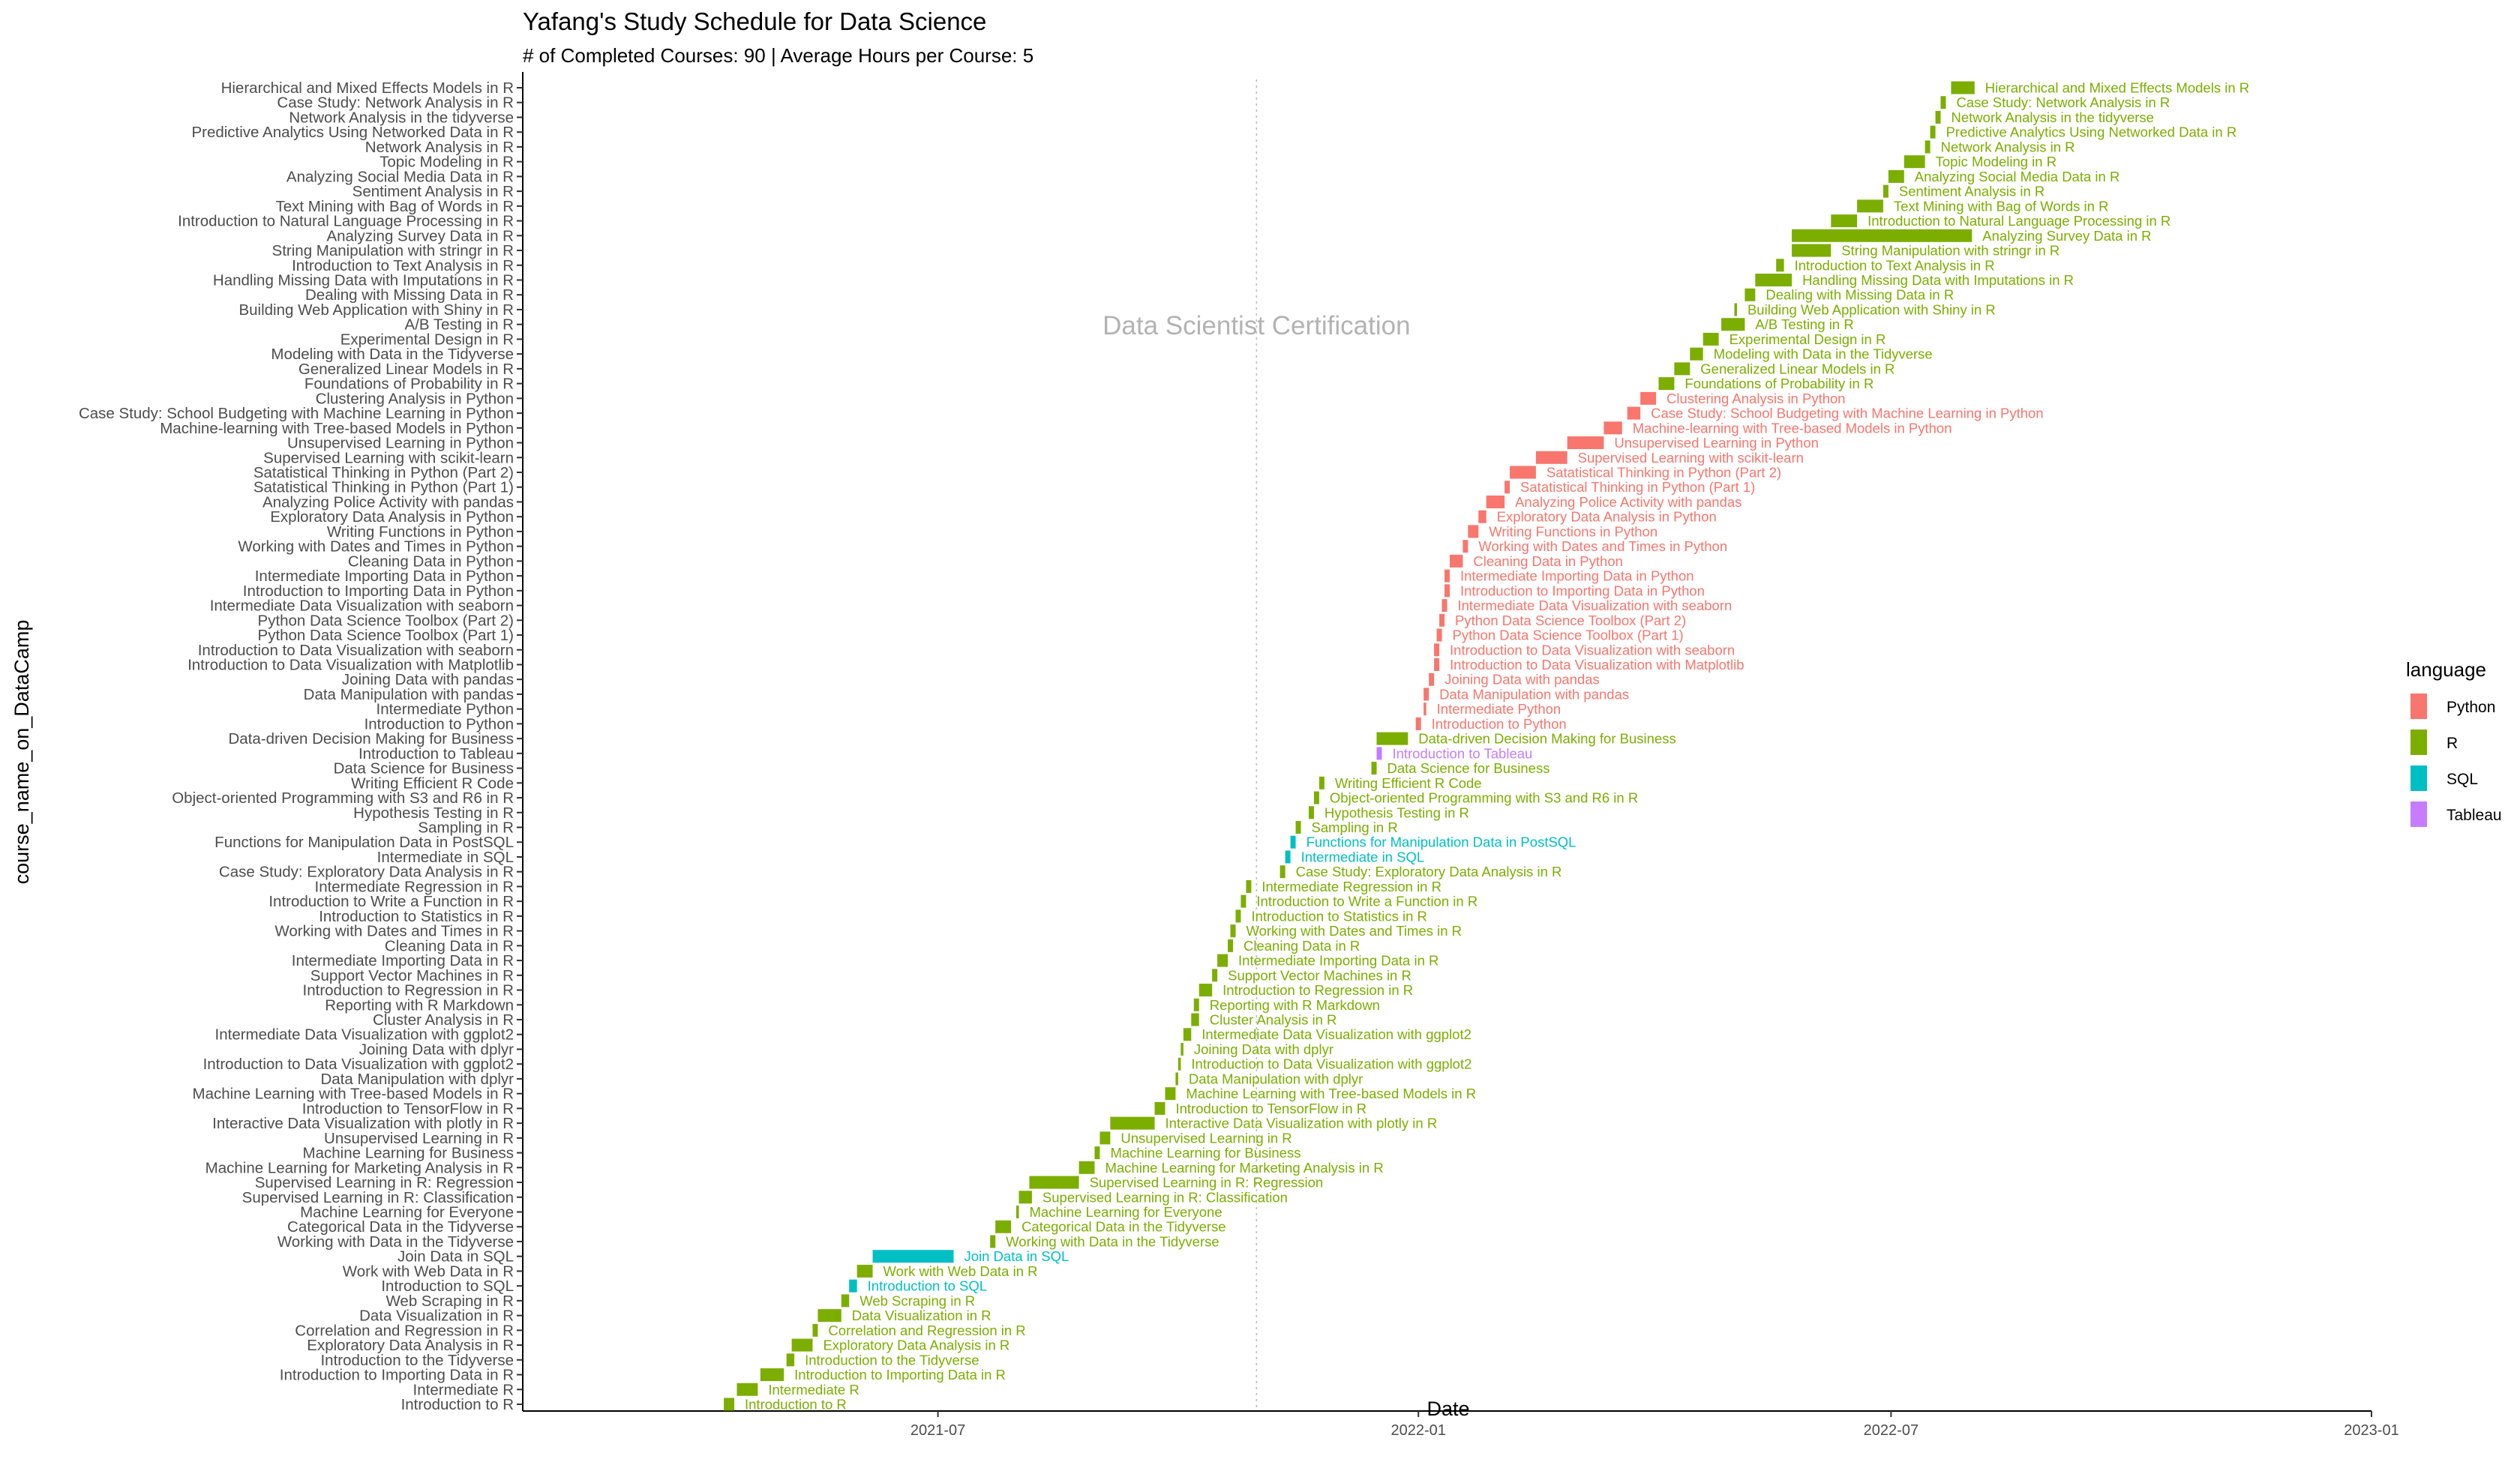 This screenshot has height=1468, width=2520. What do you see at coordinates (443, 1020) in the screenshot?
I see `y-tick-label: Cluster Analysis in R` at bounding box center [443, 1020].